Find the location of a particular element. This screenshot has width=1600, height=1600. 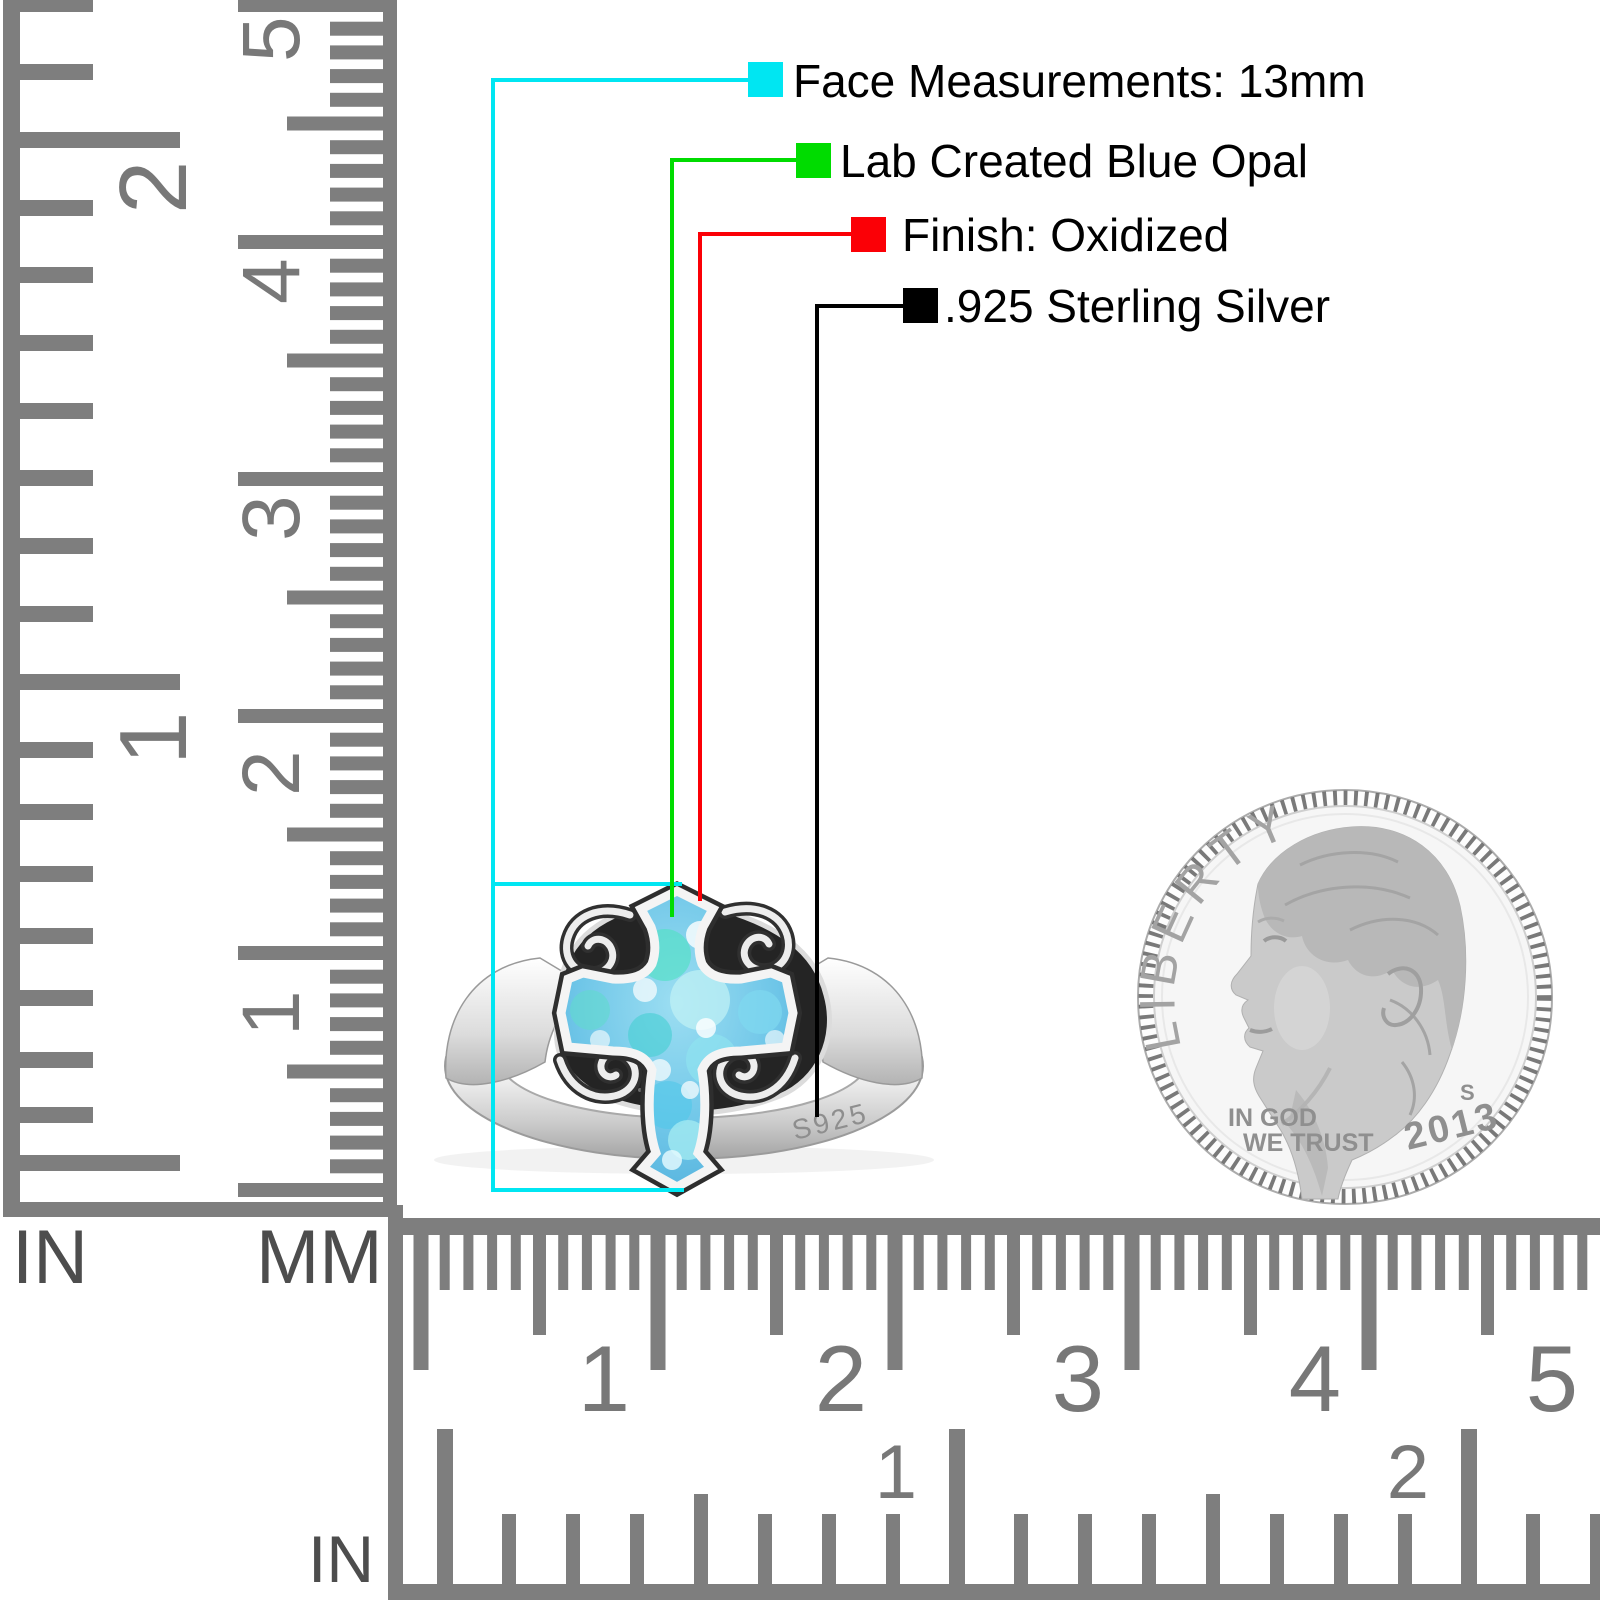

face-measure-label: Face Measurements: 13mm is located at coordinates (1079, 81).